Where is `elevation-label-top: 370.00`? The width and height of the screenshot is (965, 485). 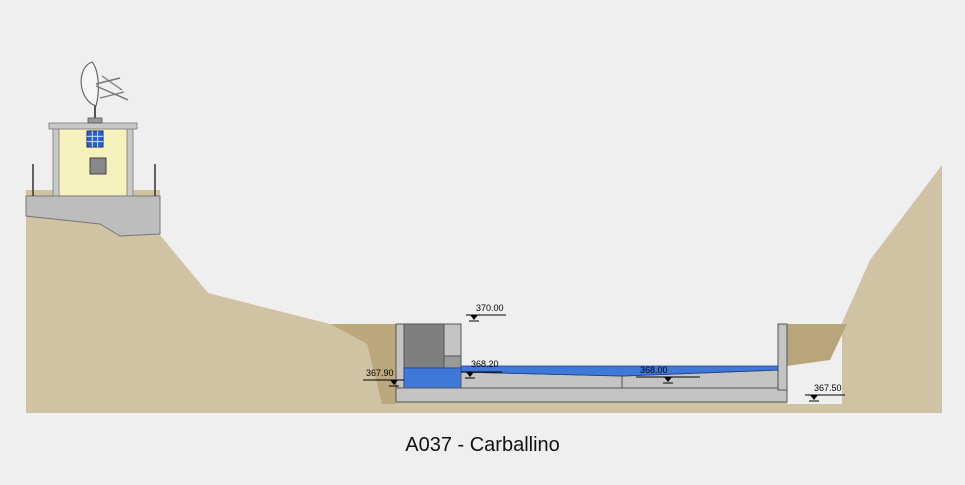
elevation-label-top: 370.00 is located at coordinates (490, 308).